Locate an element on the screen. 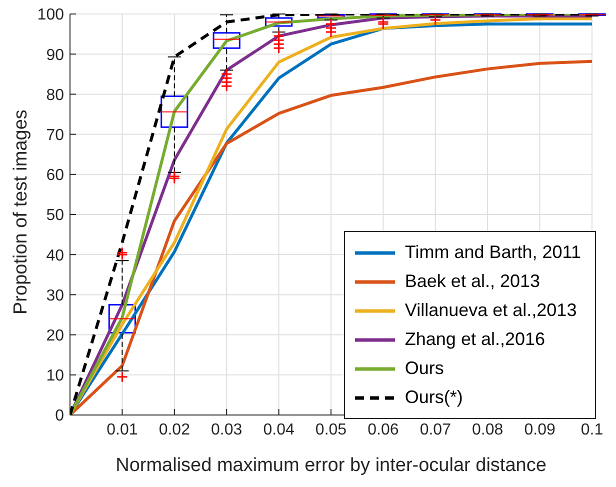 This screenshot has height=487, width=616. x-tick-label: 0.08 is located at coordinates (488, 429).